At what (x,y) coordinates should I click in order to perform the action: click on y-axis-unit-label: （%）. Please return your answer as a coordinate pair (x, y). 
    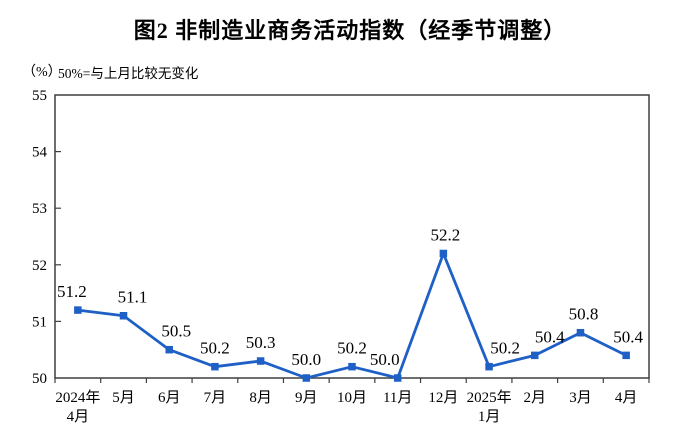
    Looking at the image, I should click on (42, 72).